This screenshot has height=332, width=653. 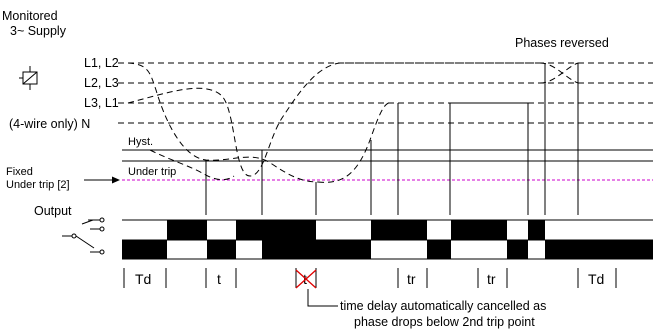 I want to click on label-hyst: Hyst., so click(x=140, y=142).